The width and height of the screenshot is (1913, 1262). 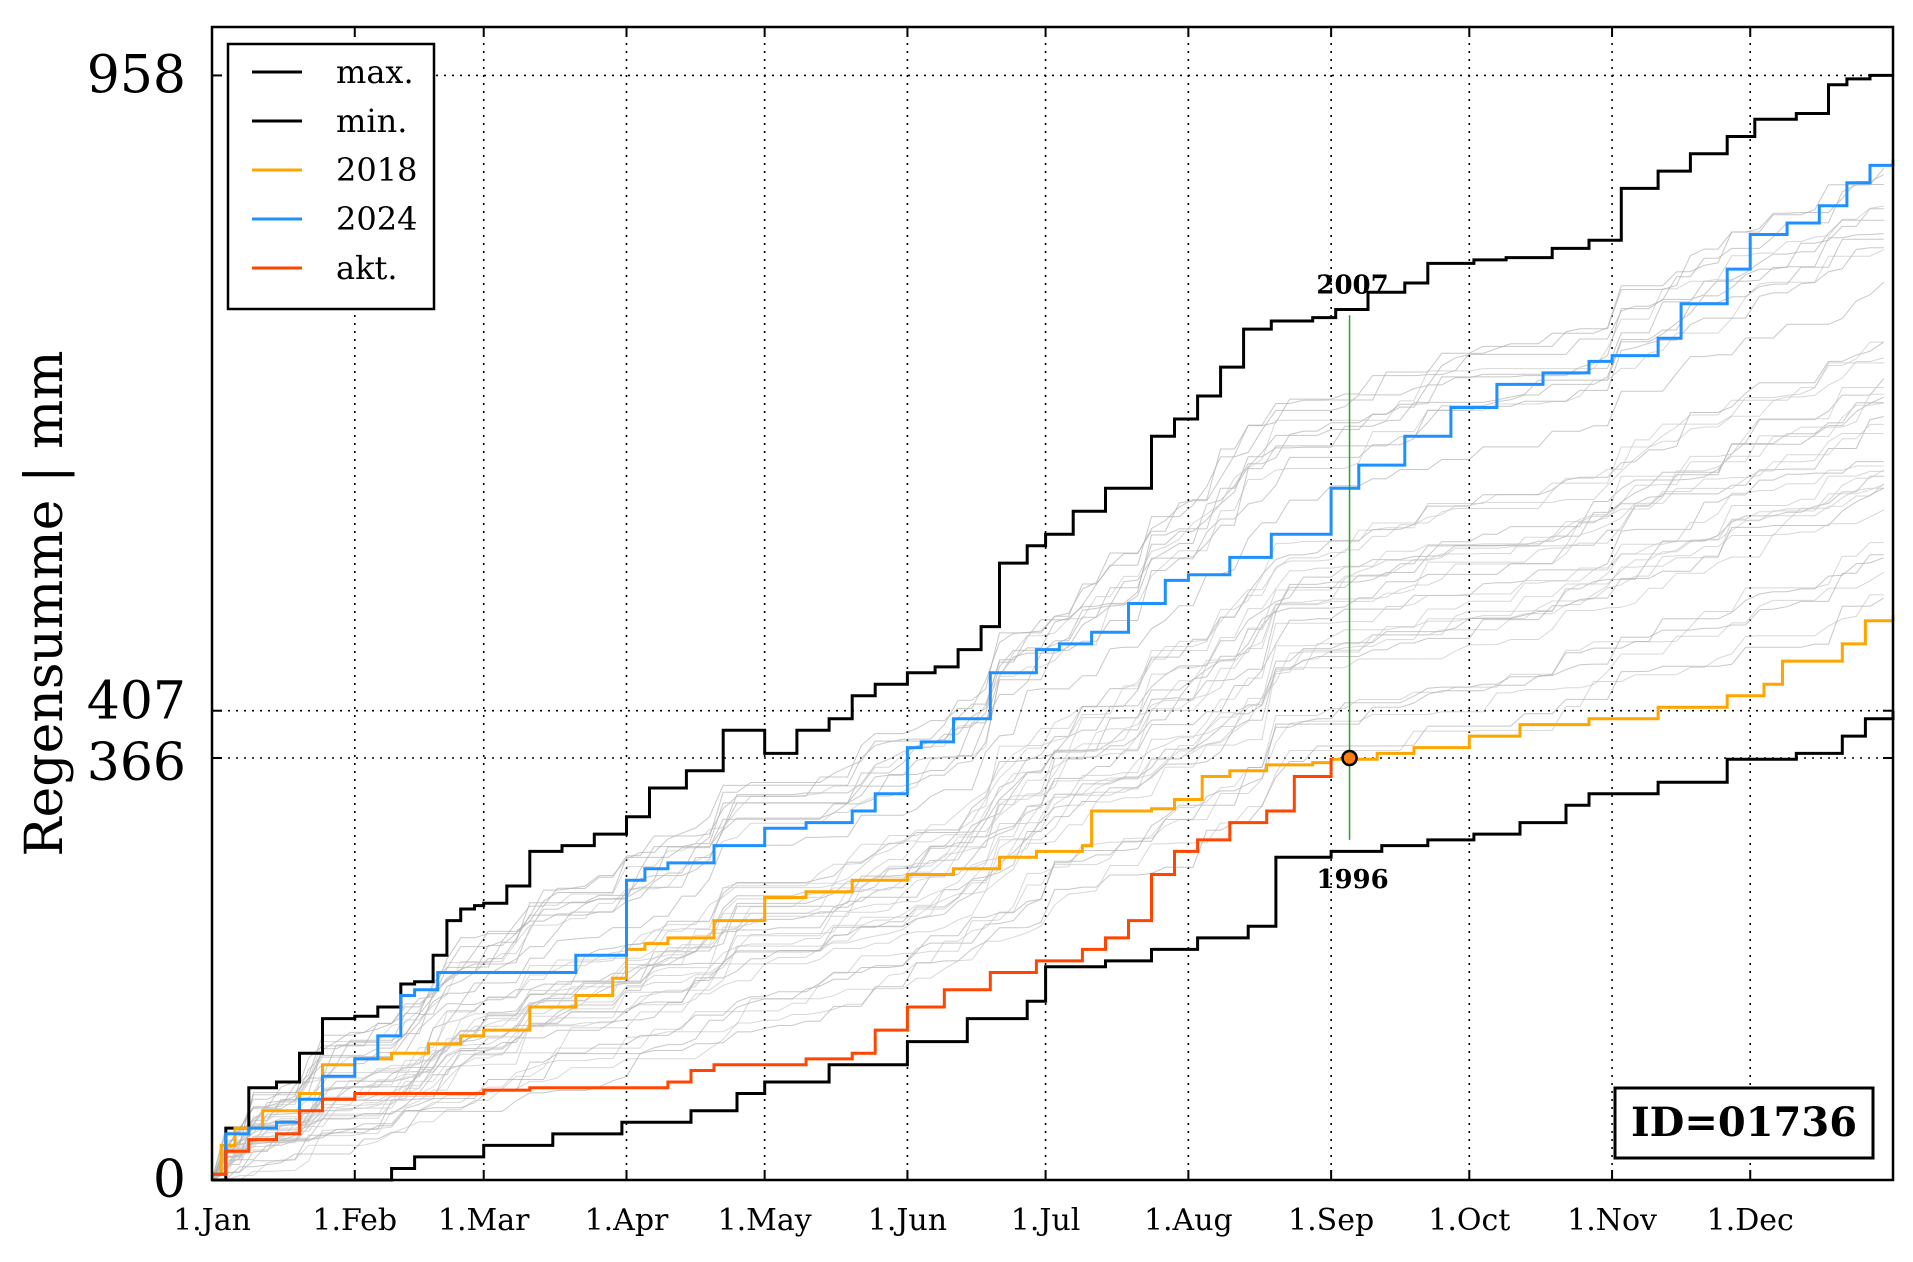 I want to click on y-tick-label: 958, so click(x=136, y=75).